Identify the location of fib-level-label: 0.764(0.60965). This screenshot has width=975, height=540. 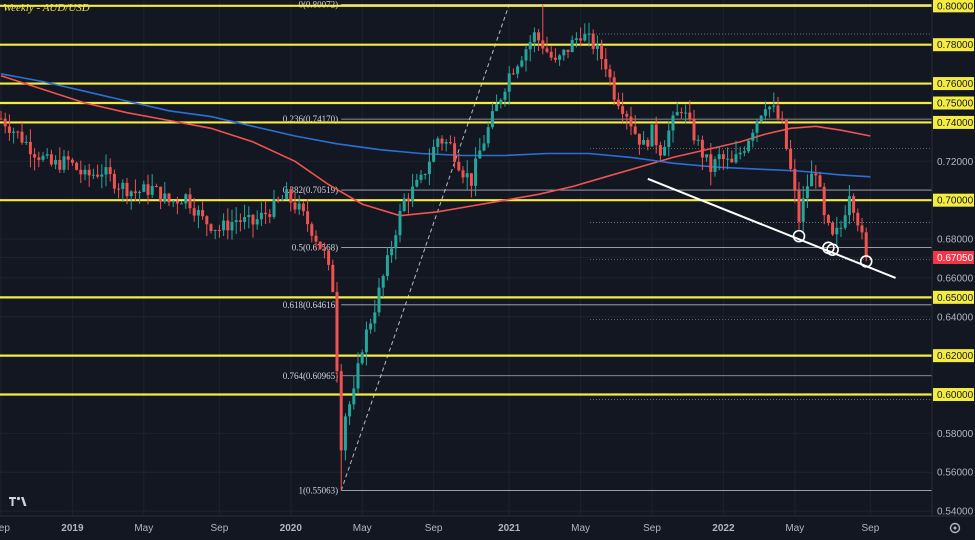
(311, 376).